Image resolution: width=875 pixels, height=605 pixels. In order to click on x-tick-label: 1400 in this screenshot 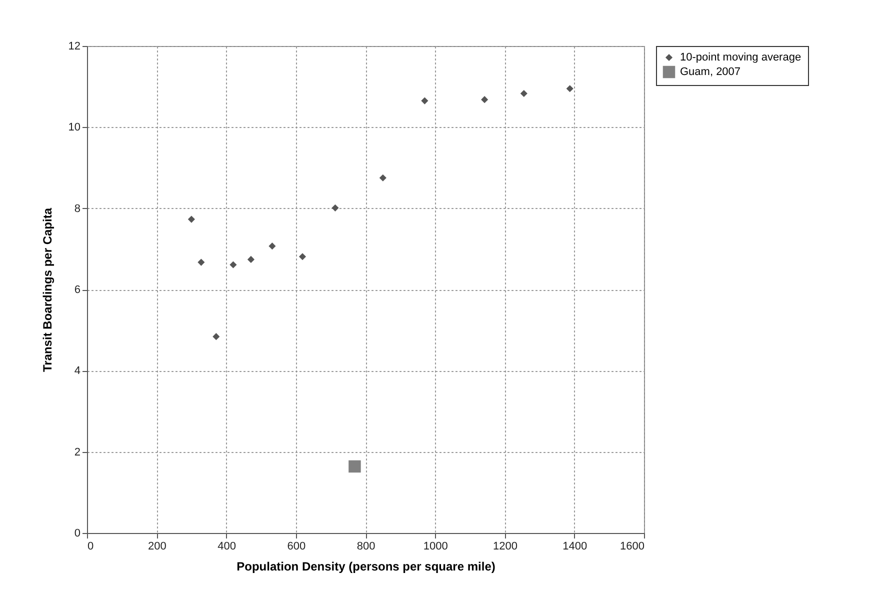, I will do `click(575, 546)`.